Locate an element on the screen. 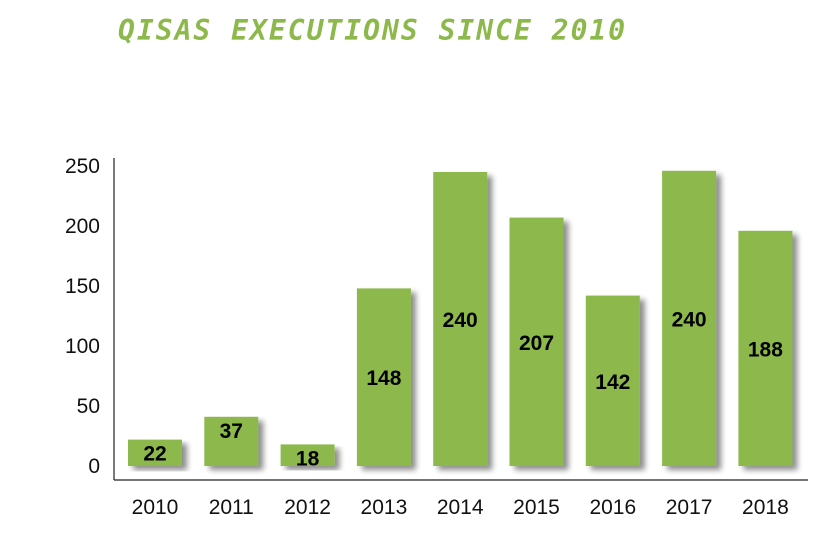 This screenshot has width=822, height=554. data-label-2011: 37 is located at coordinates (231, 431).